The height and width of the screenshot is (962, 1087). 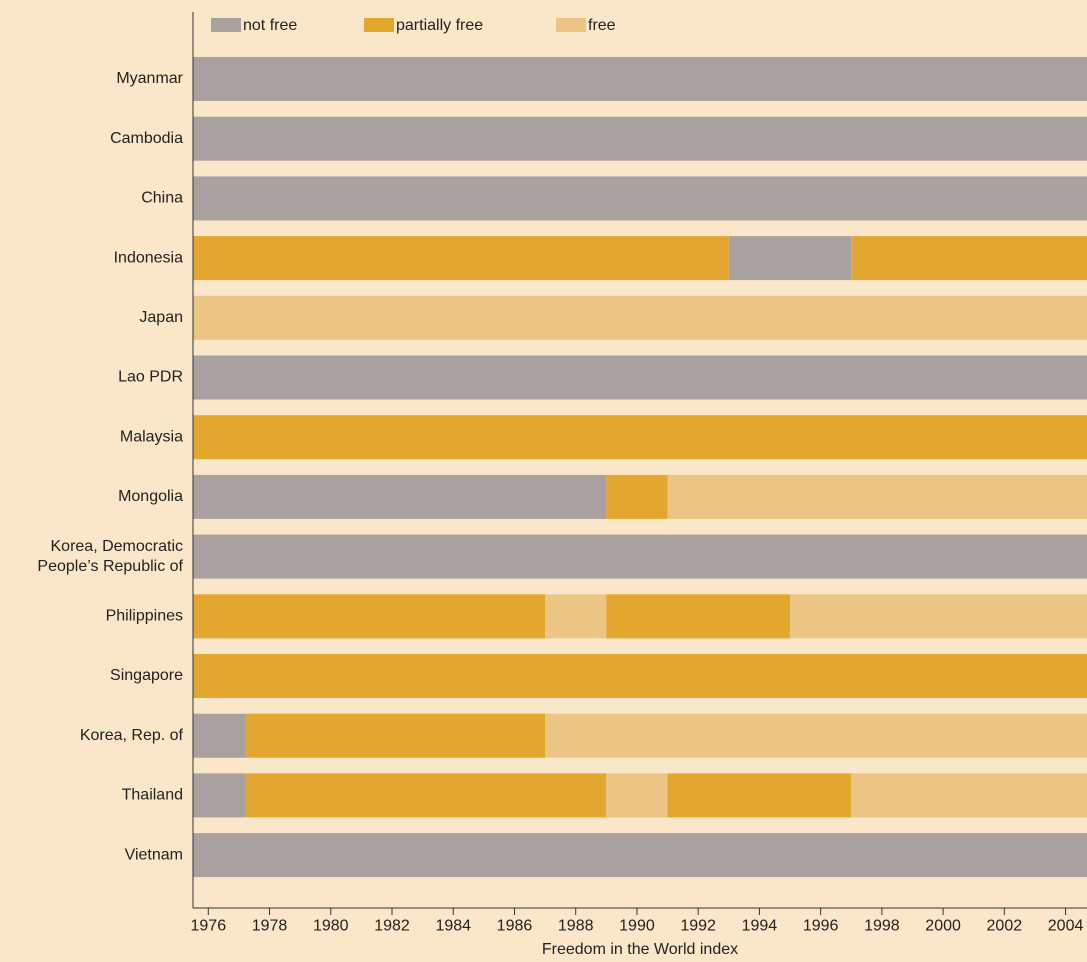 What do you see at coordinates (162, 198) in the screenshot?
I see `y-tick-label: China` at bounding box center [162, 198].